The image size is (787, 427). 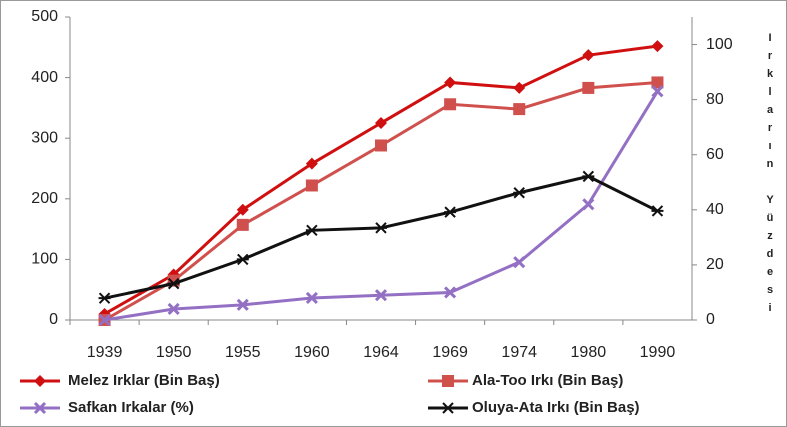 What do you see at coordinates (44, 198) in the screenshot?
I see `y-tick-label: 200` at bounding box center [44, 198].